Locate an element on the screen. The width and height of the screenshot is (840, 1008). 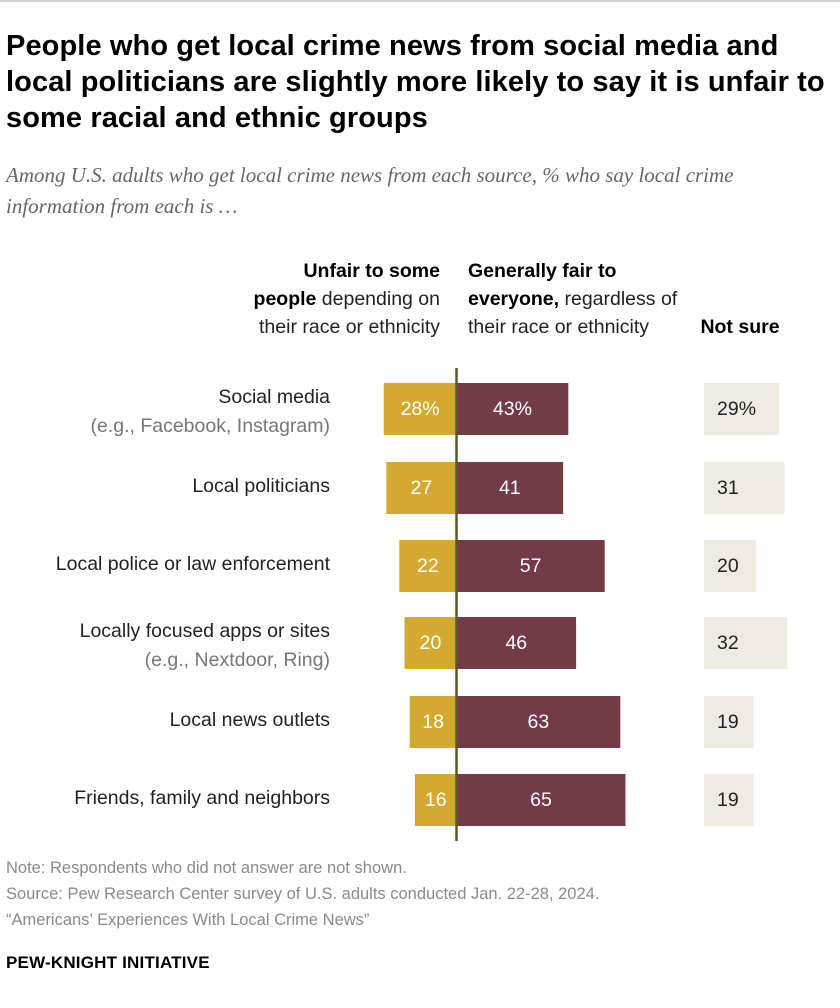
value-label-not-sure: 31 is located at coordinates (728, 488).